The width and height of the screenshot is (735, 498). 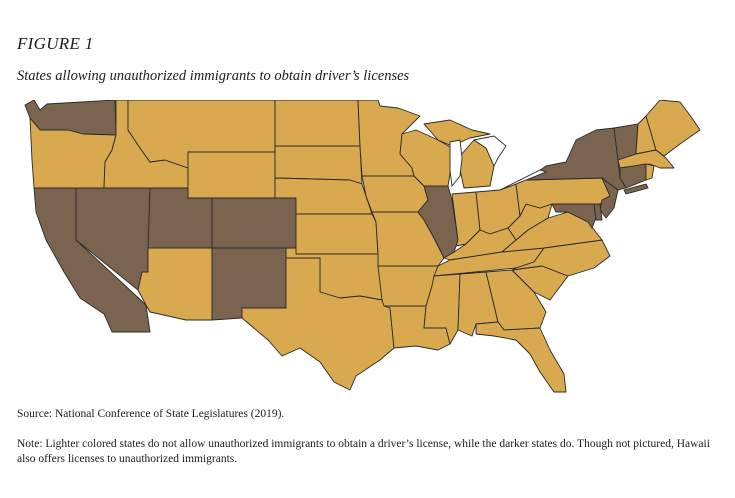 I want to click on state-rhode-island, so click(x=650, y=172).